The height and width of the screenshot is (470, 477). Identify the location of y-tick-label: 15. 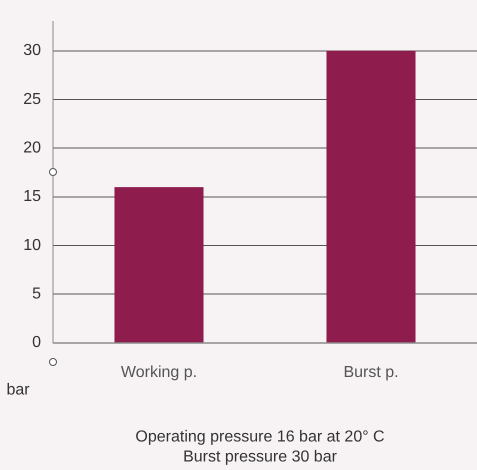
(32, 197).